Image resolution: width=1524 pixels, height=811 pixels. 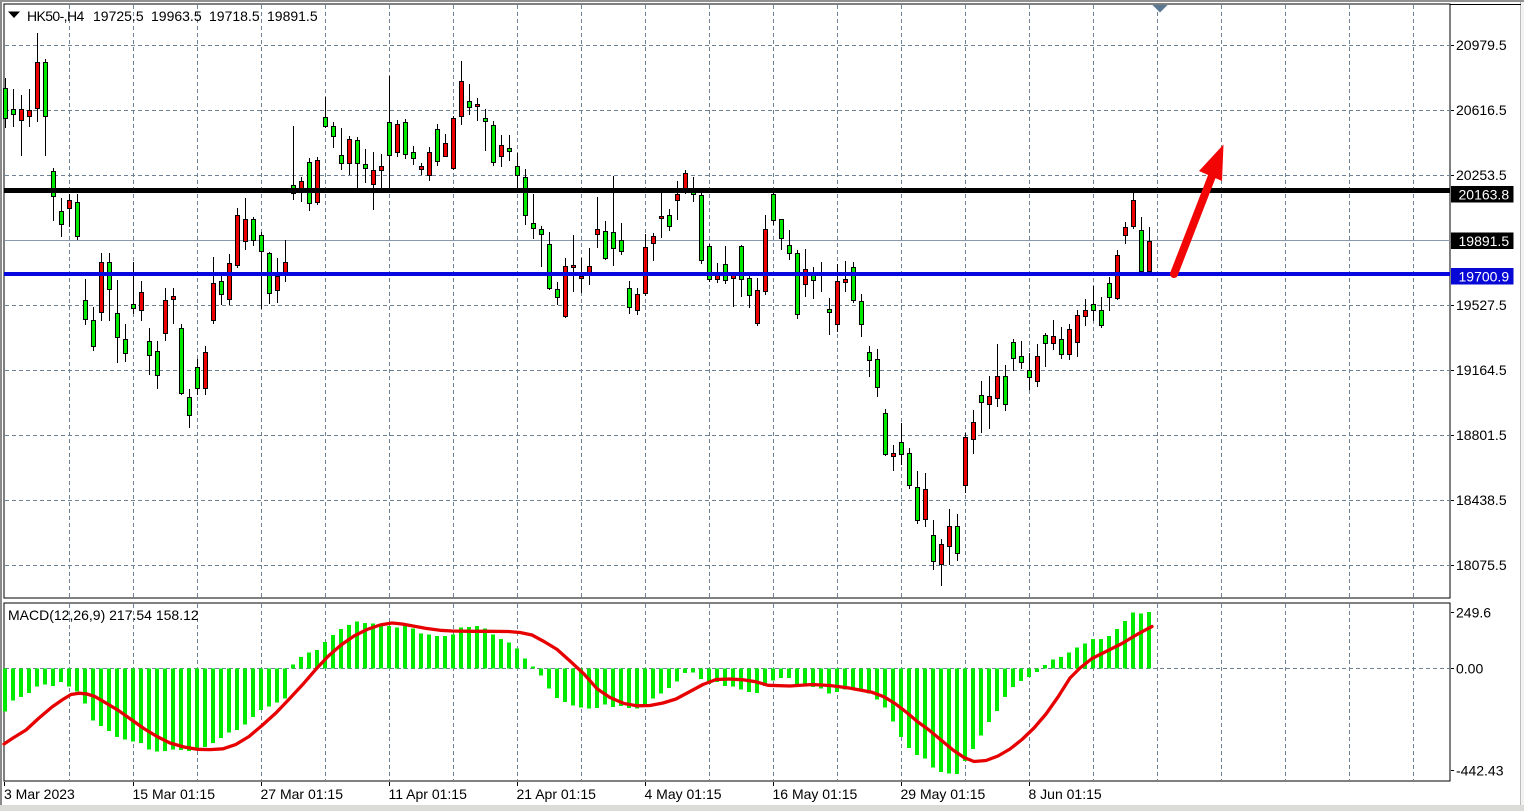 I want to click on svg-text: MACD(12,26,9) 217.54 158.12, so click(x=103, y=615).